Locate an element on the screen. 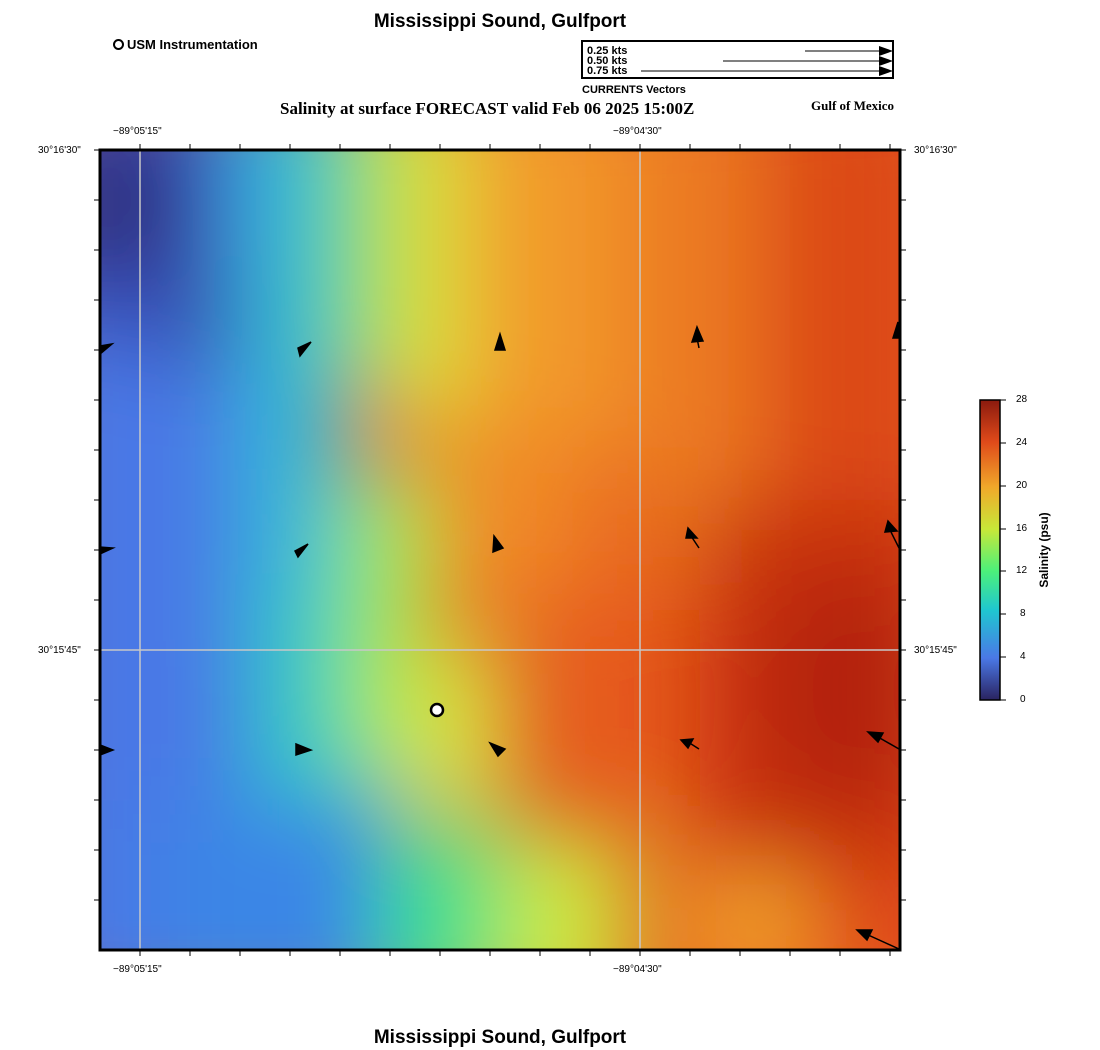  map-title-bottom: Mississippi Sound, Gulfport is located at coordinates (500, 1037).